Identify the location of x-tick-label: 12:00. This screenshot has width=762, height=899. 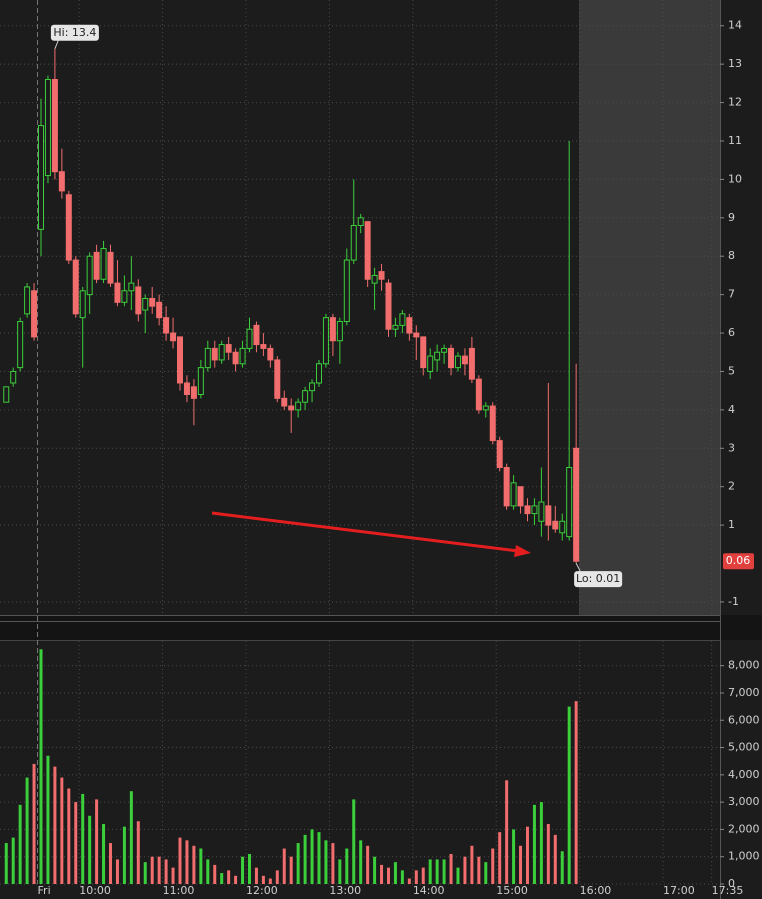
(262, 890).